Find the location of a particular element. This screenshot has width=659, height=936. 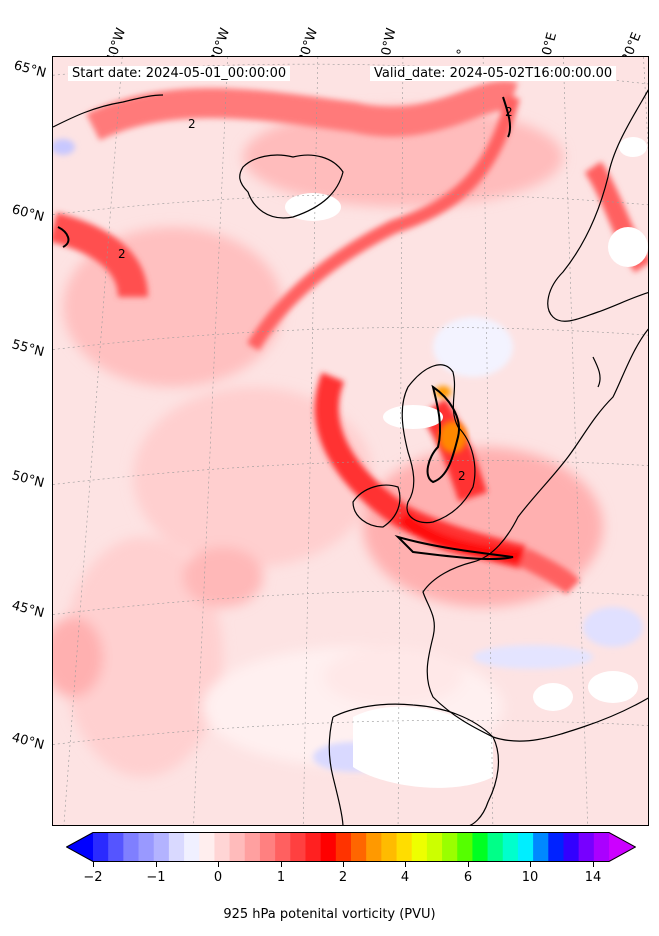

lat-label-45n: 45°N is located at coordinates (28, 610).